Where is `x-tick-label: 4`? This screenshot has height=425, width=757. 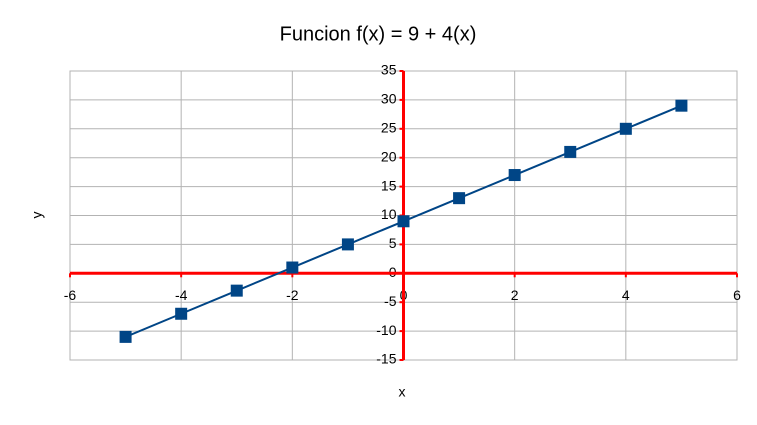 x-tick-label: 4 is located at coordinates (626, 295).